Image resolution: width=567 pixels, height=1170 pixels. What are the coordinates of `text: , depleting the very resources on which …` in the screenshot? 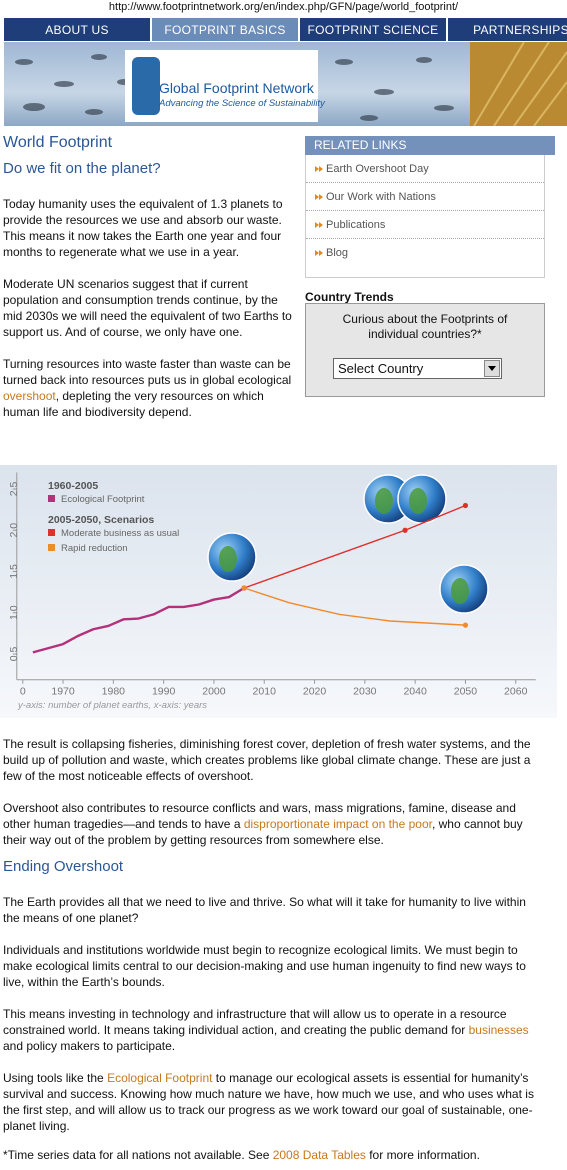 It's located at (133, 404).